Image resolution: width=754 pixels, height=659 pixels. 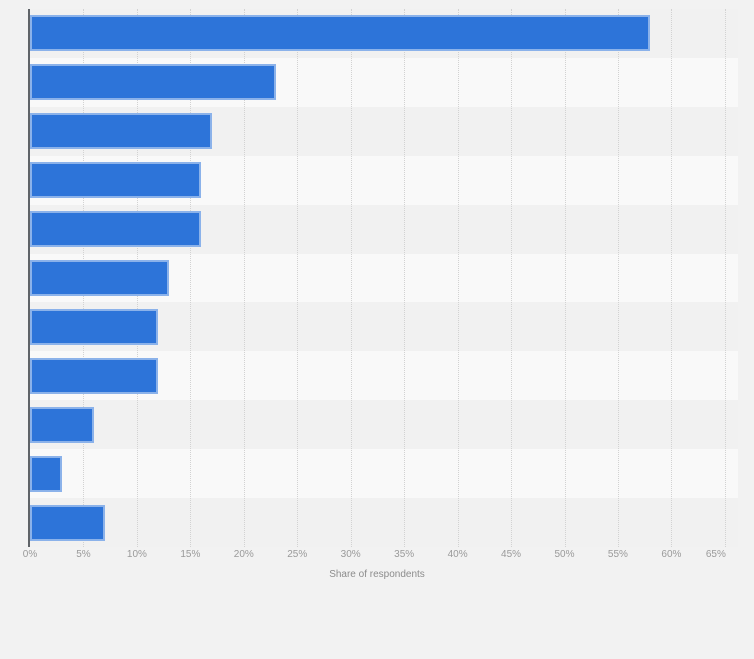 I want to click on x-tick-label: 40%, so click(x=457, y=554).